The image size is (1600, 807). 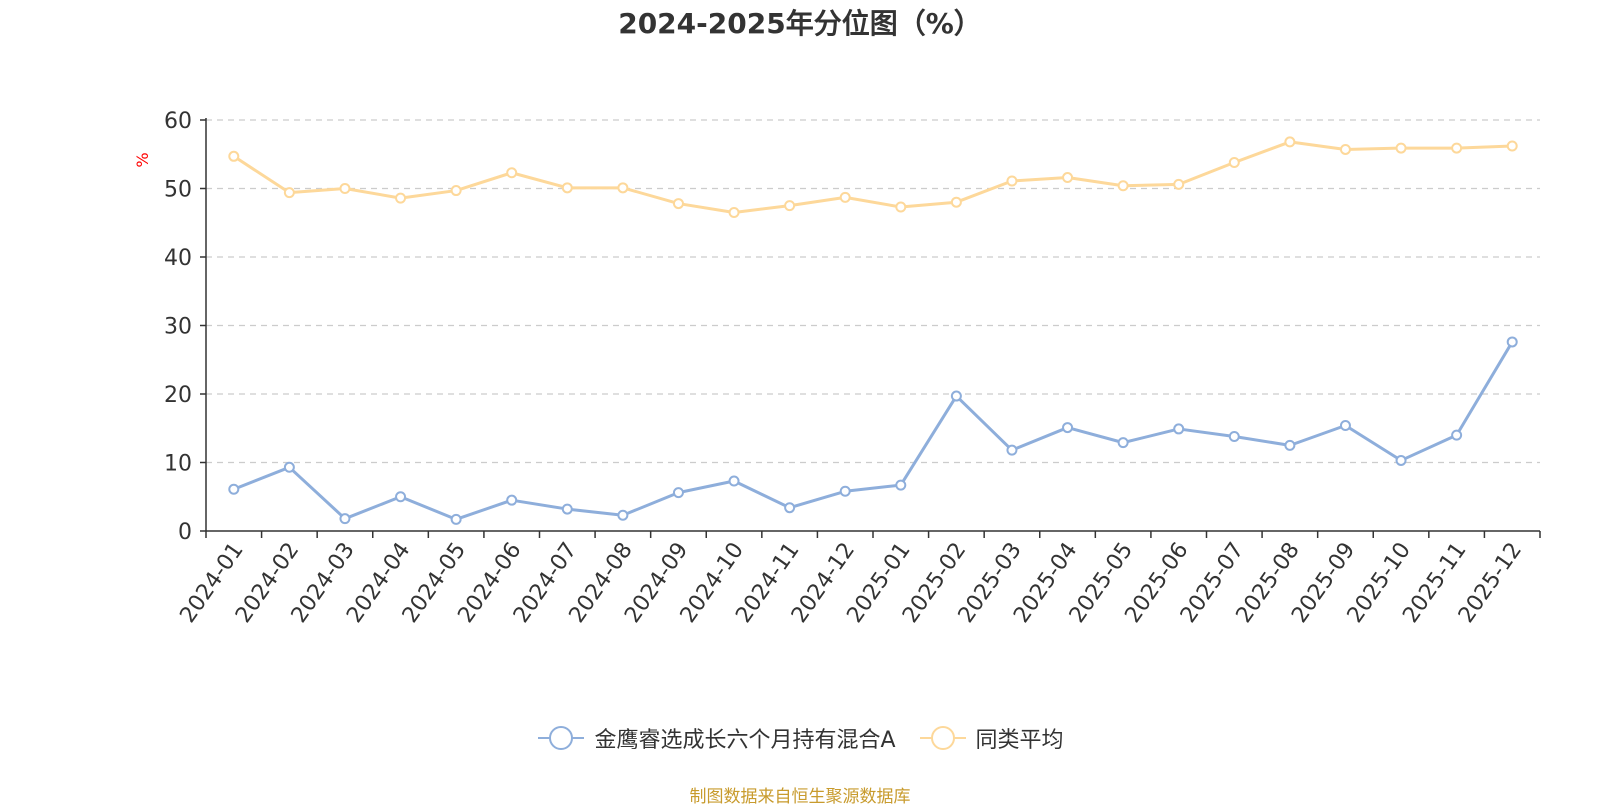 What do you see at coordinates (178, 258) in the screenshot?
I see `y-tick-label: 40` at bounding box center [178, 258].